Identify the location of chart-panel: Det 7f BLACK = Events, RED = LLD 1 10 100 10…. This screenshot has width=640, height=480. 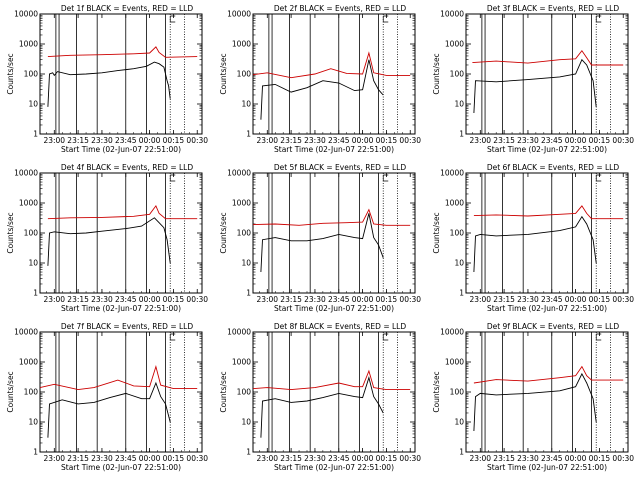
(107, 397).